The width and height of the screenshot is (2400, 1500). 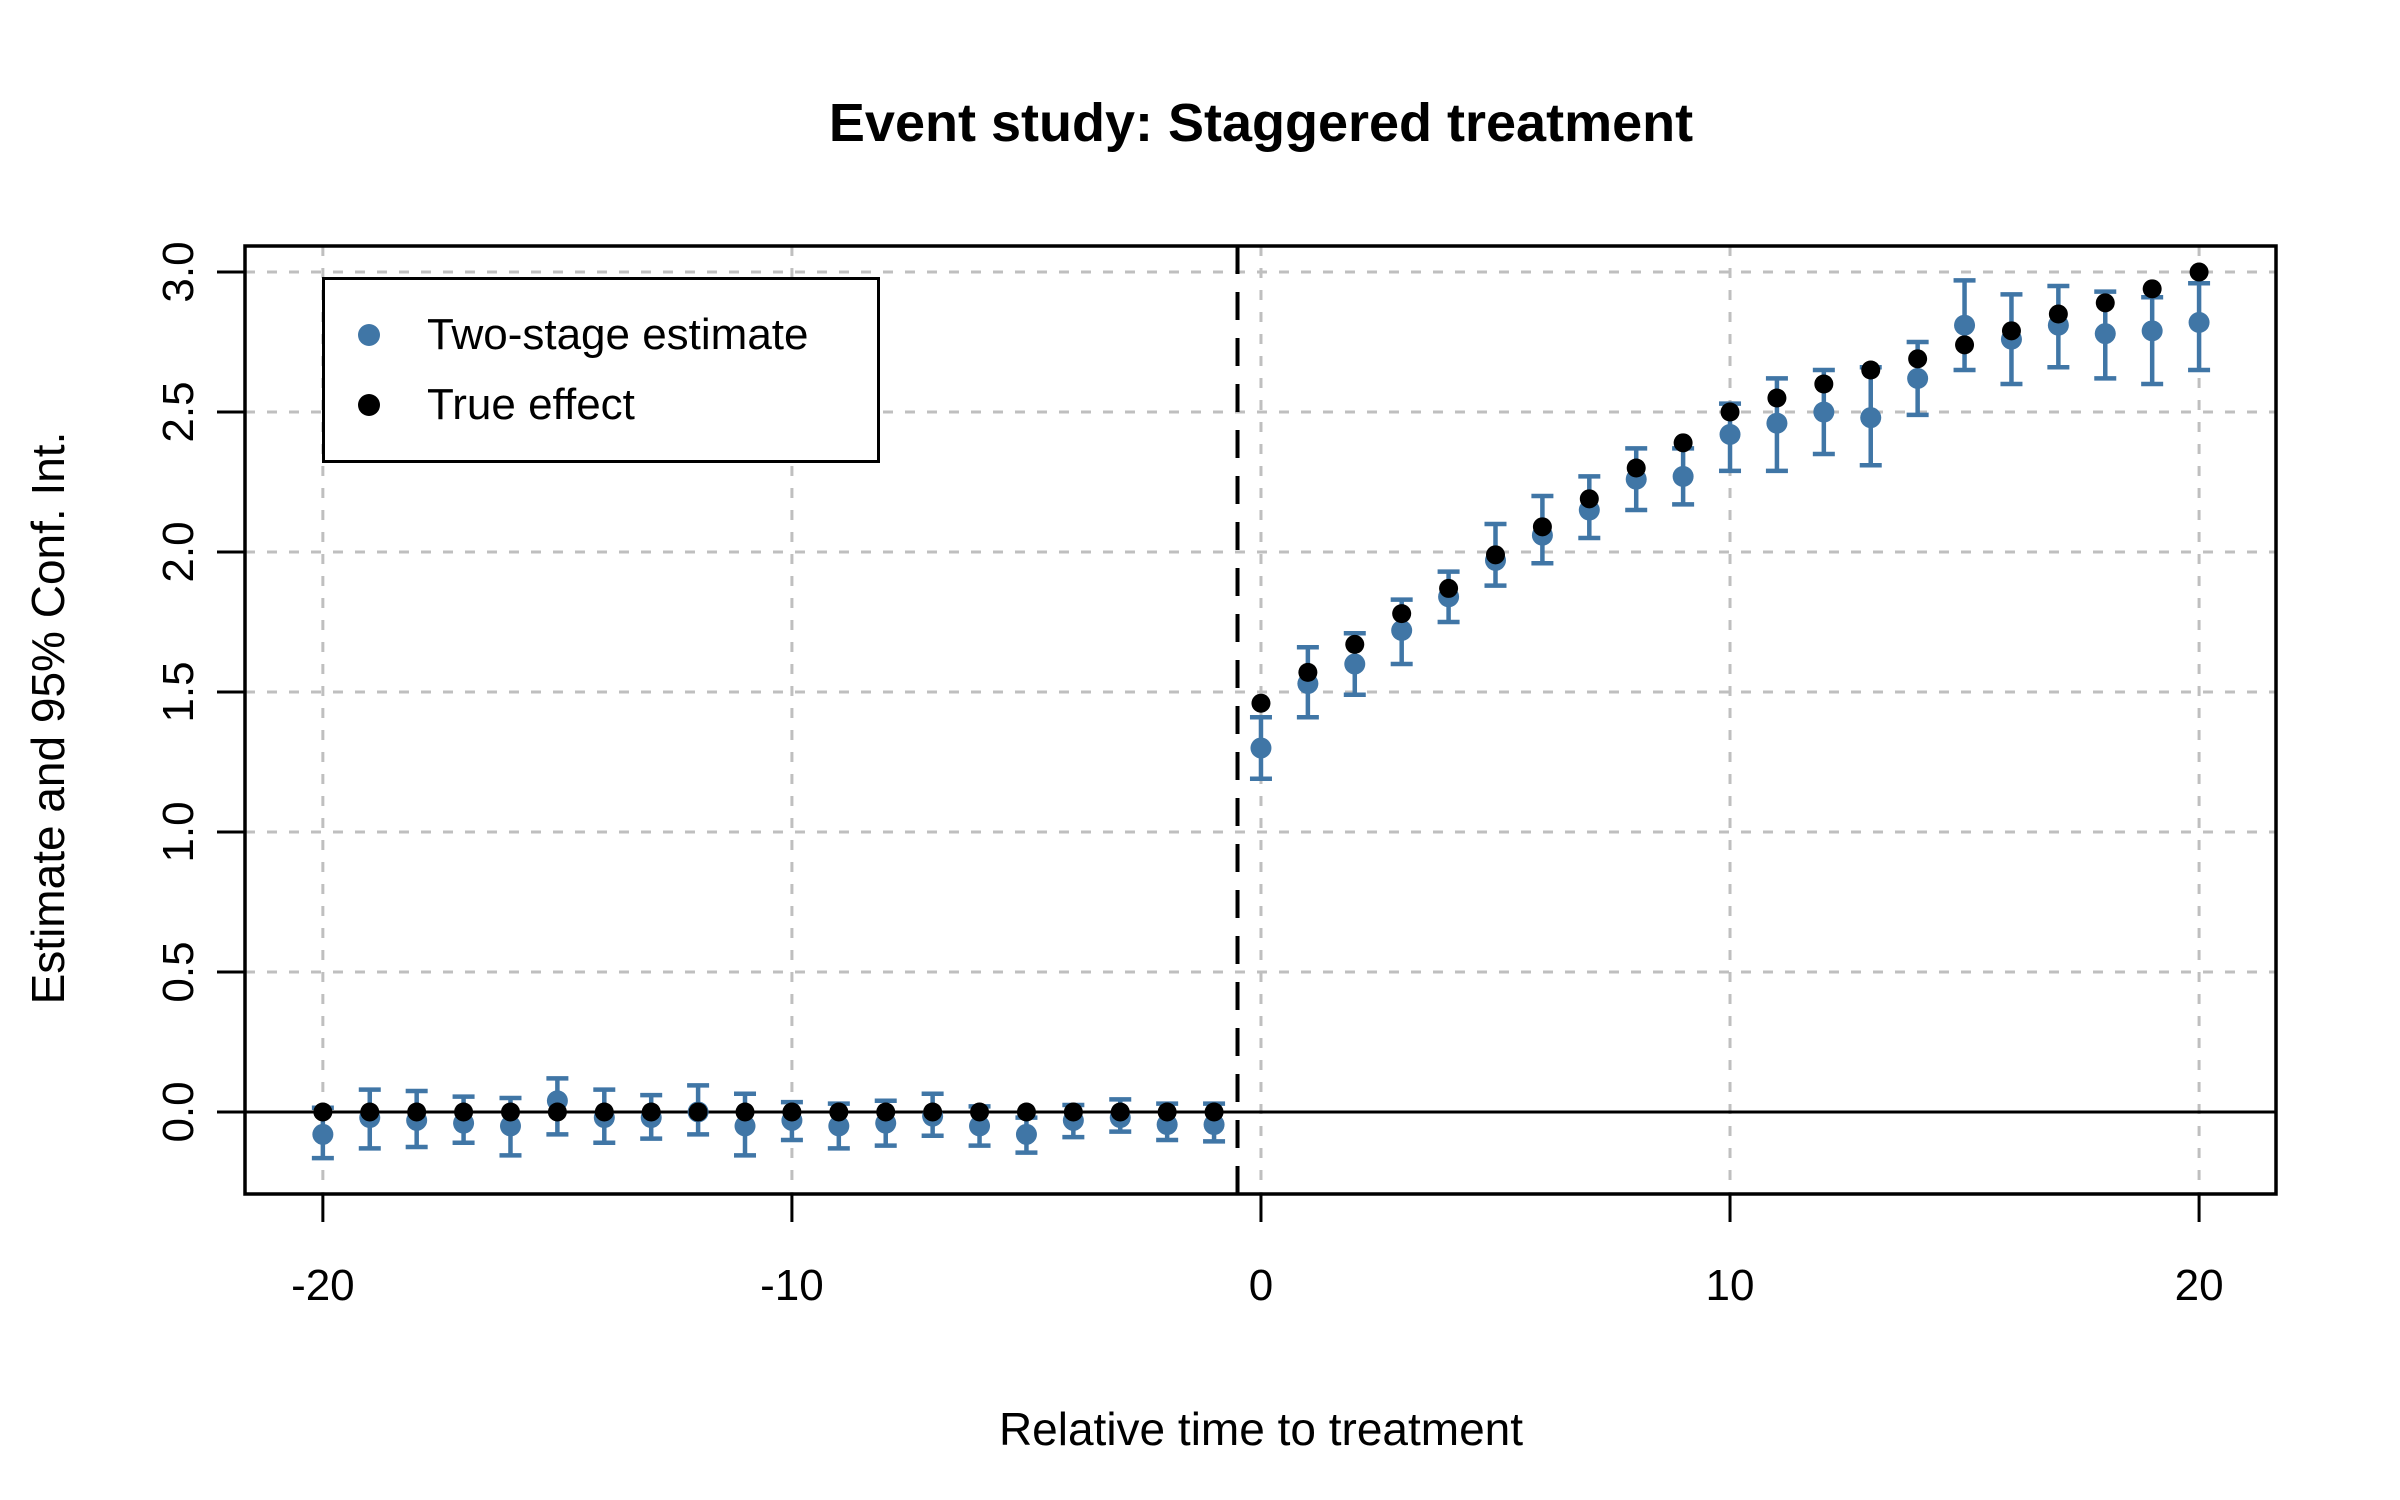 I want to click on legend-item-true-effect: True effect, so click(x=617, y=404).